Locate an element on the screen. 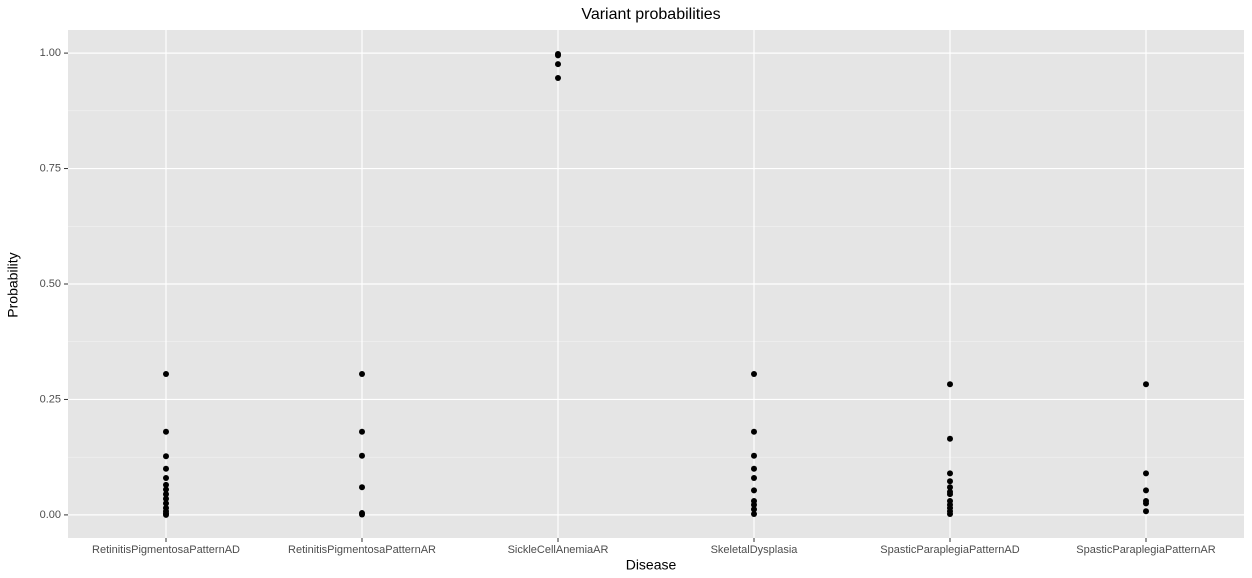 This screenshot has height=578, width=1252. chart-title: Variant probabilities is located at coordinates (650, 14).